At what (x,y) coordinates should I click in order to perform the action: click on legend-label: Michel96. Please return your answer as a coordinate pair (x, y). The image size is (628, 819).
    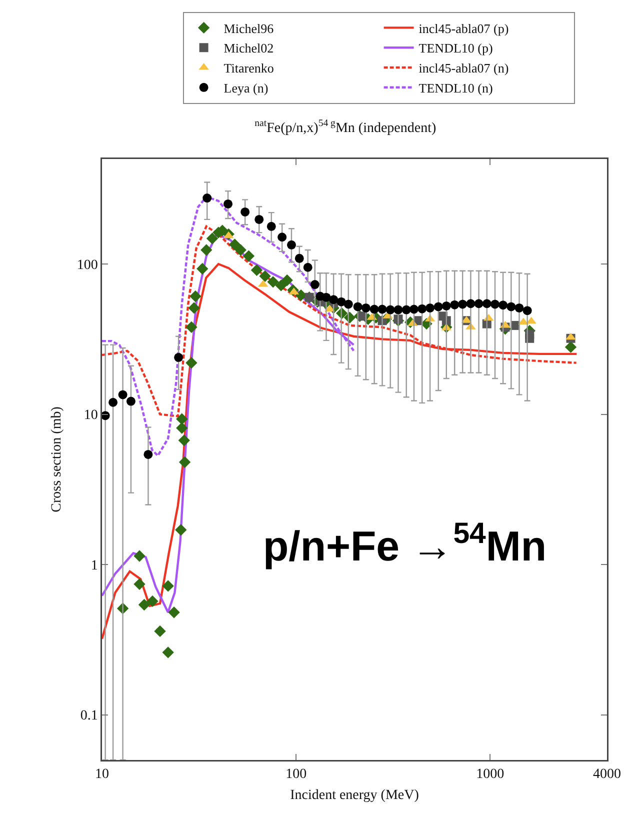
    Looking at the image, I should click on (249, 28).